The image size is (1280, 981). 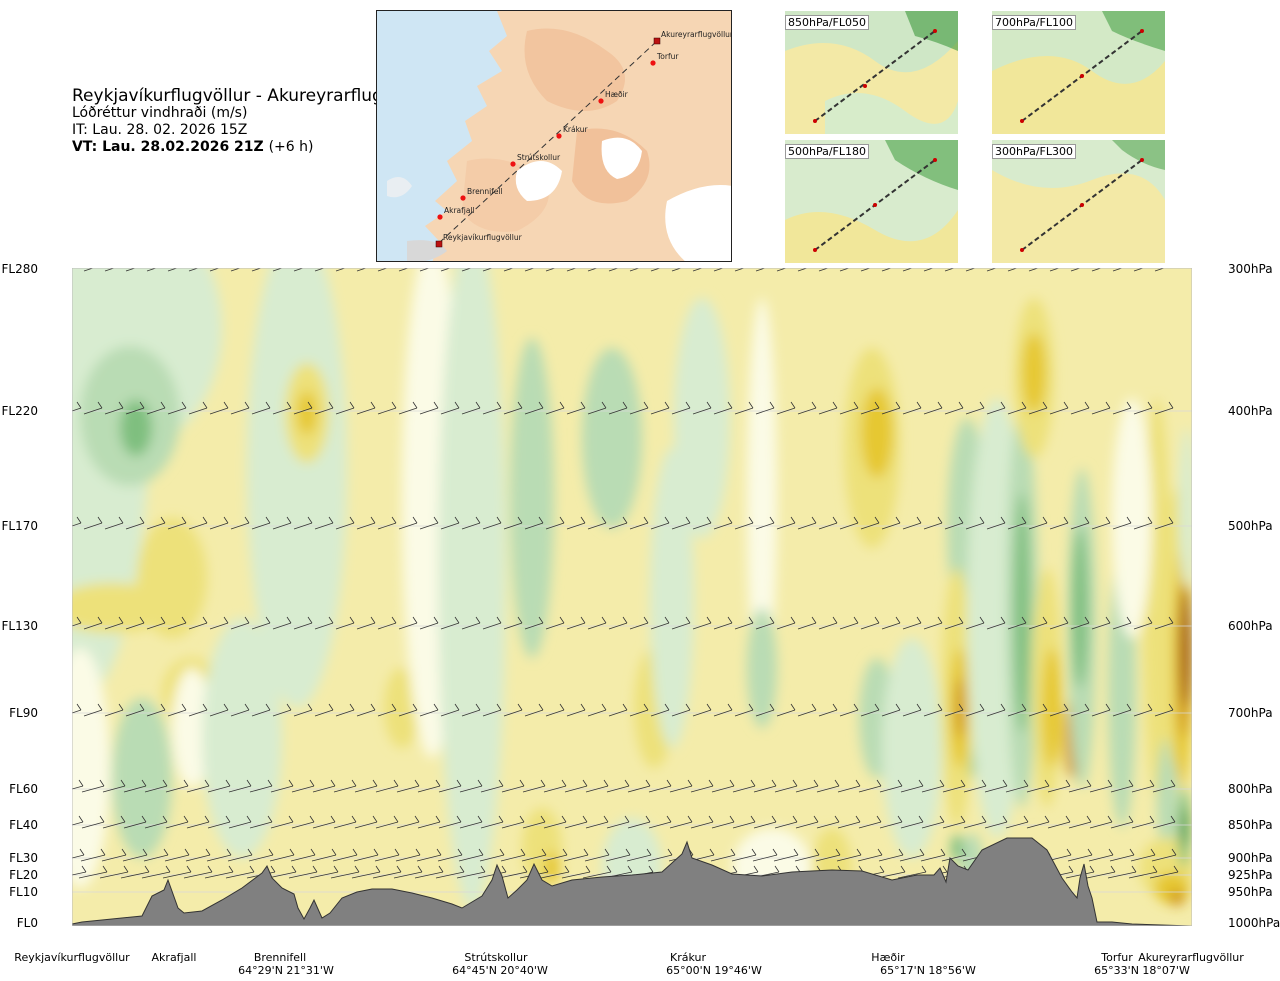 I want to click on route-point-label: Reykjavíkurflugvöllur, so click(x=483, y=237).